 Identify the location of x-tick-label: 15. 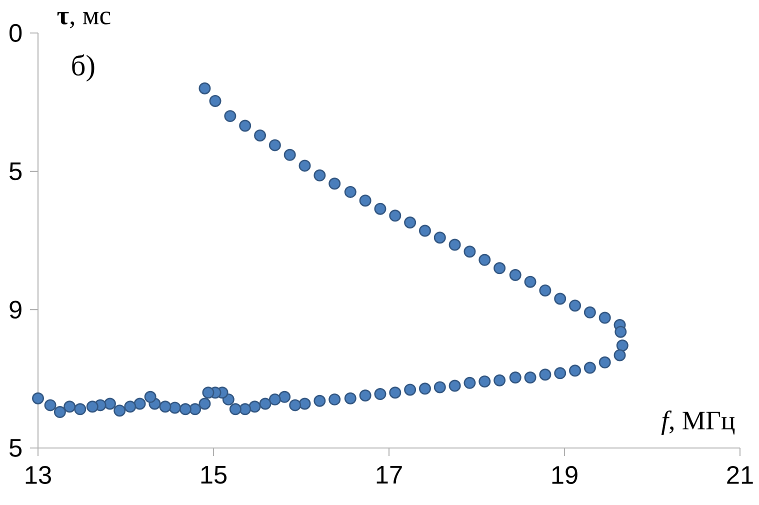
(214, 475).